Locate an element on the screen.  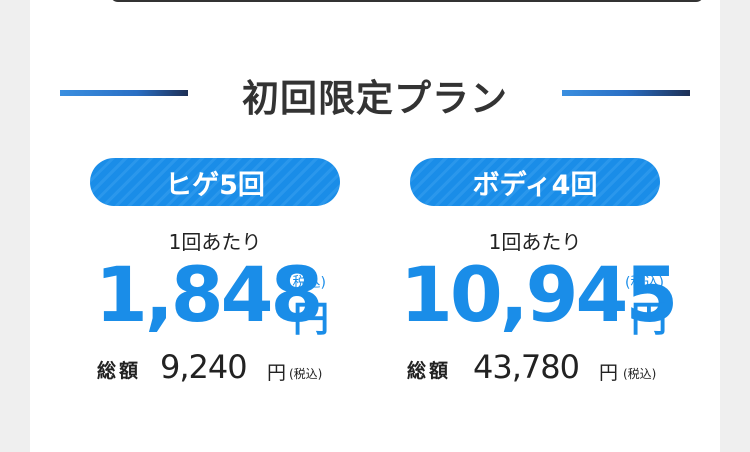
total-price: 43,780 is located at coordinates (526, 367).